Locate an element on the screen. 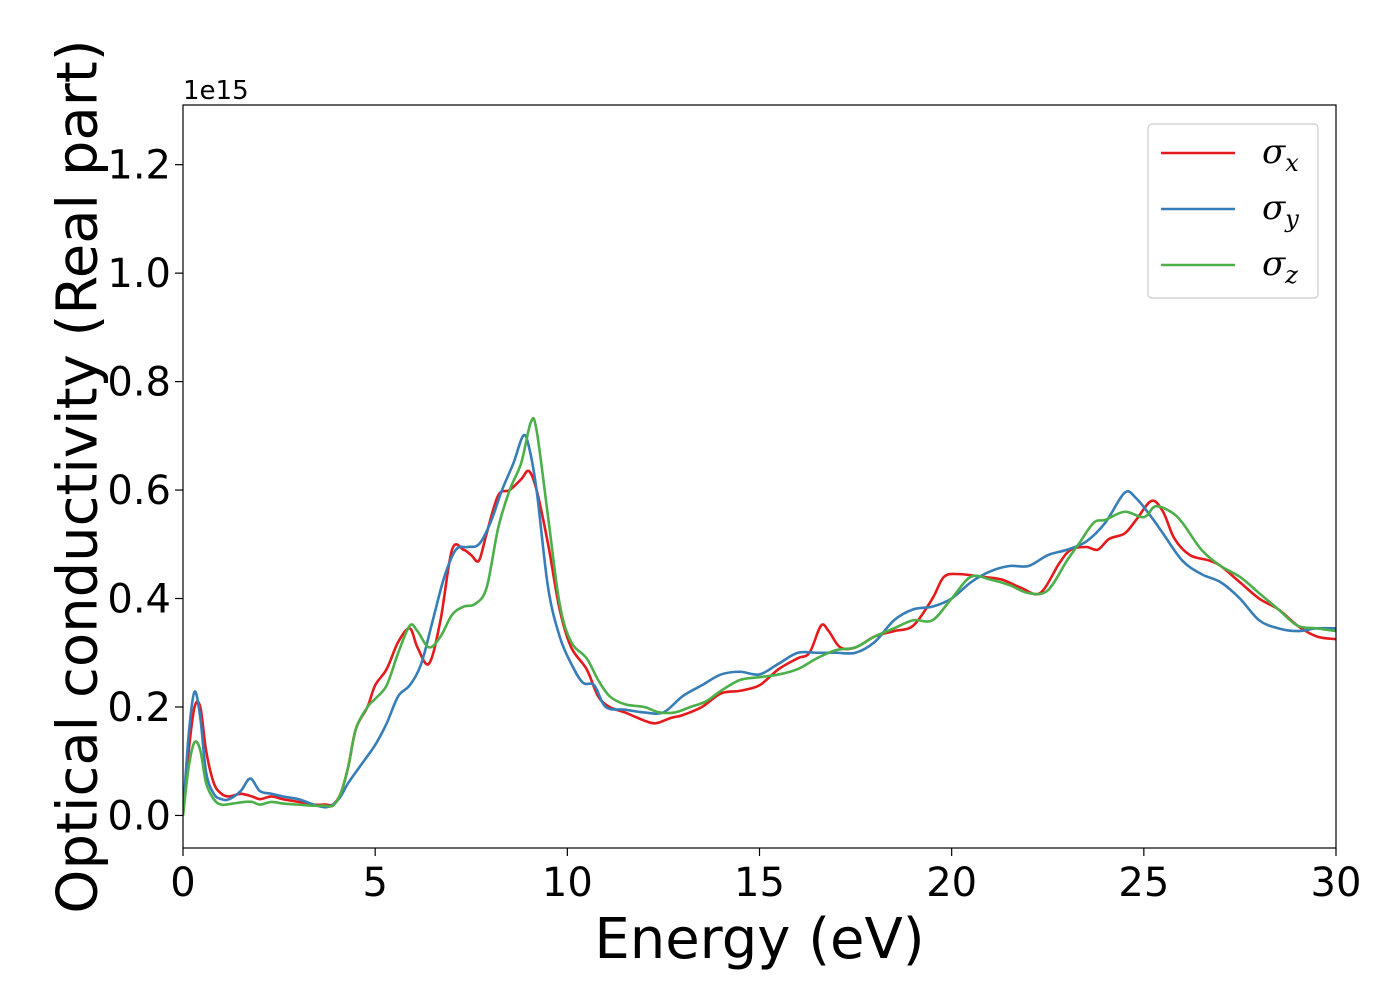 The height and width of the screenshot is (1004, 1400). y-tick-label: 0.2 is located at coordinates (139, 708).